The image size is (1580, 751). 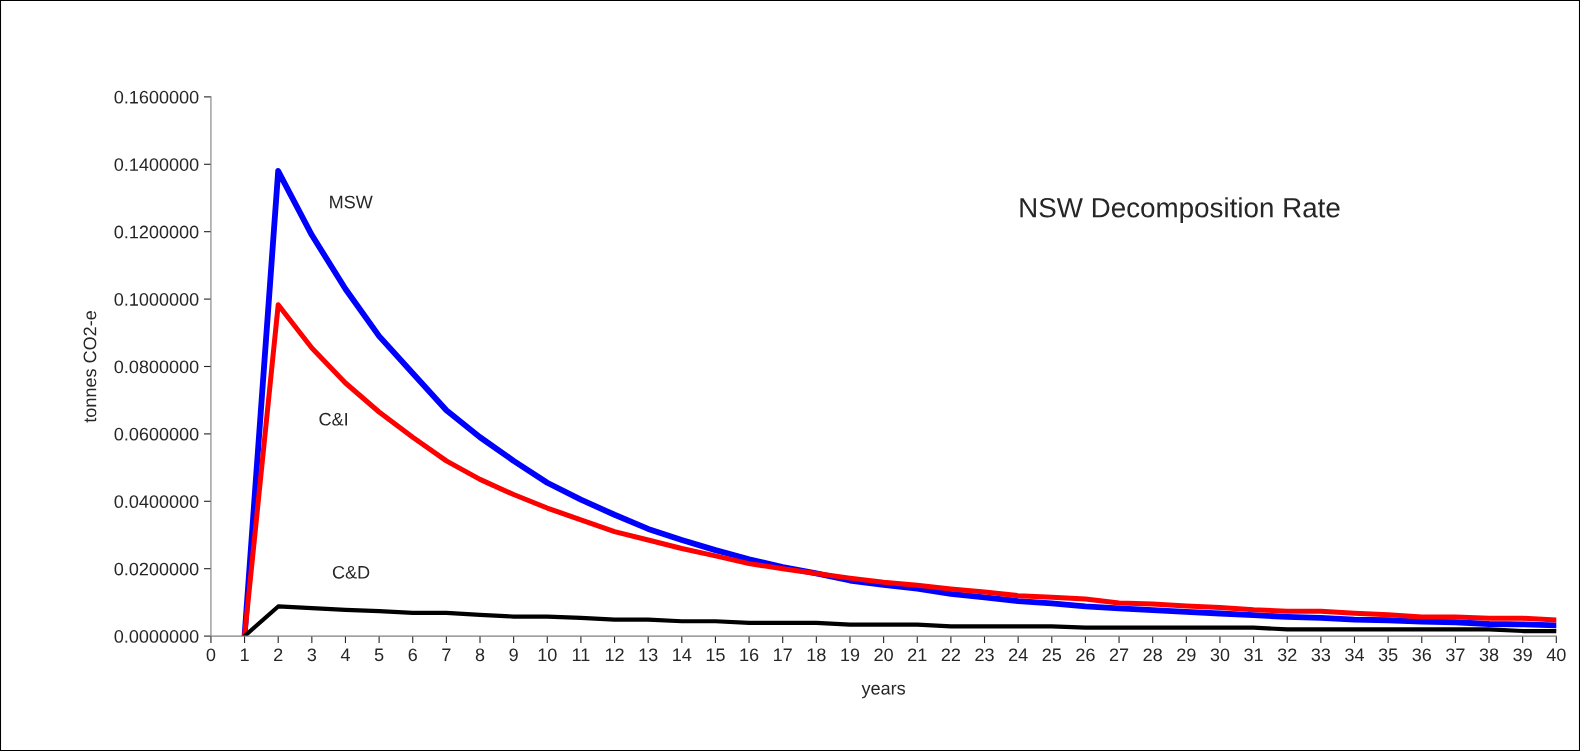 What do you see at coordinates (1489, 655) in the screenshot?
I see `x-tick-label: 38` at bounding box center [1489, 655].